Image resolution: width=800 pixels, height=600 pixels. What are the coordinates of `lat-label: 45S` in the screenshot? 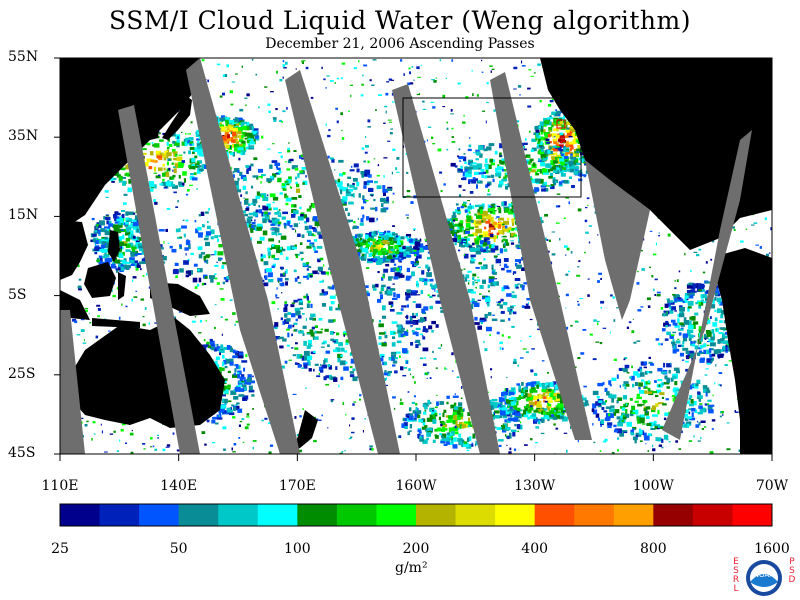 It's located at (22, 453).